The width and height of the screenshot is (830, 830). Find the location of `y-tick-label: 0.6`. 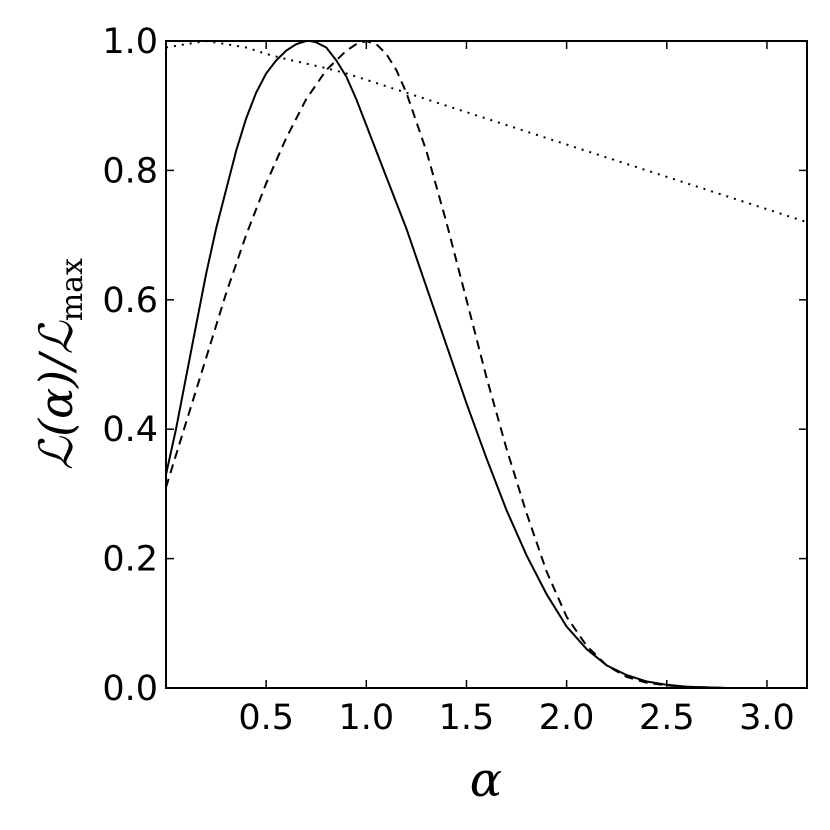

y-tick-label: 0.6 is located at coordinates (130, 301).